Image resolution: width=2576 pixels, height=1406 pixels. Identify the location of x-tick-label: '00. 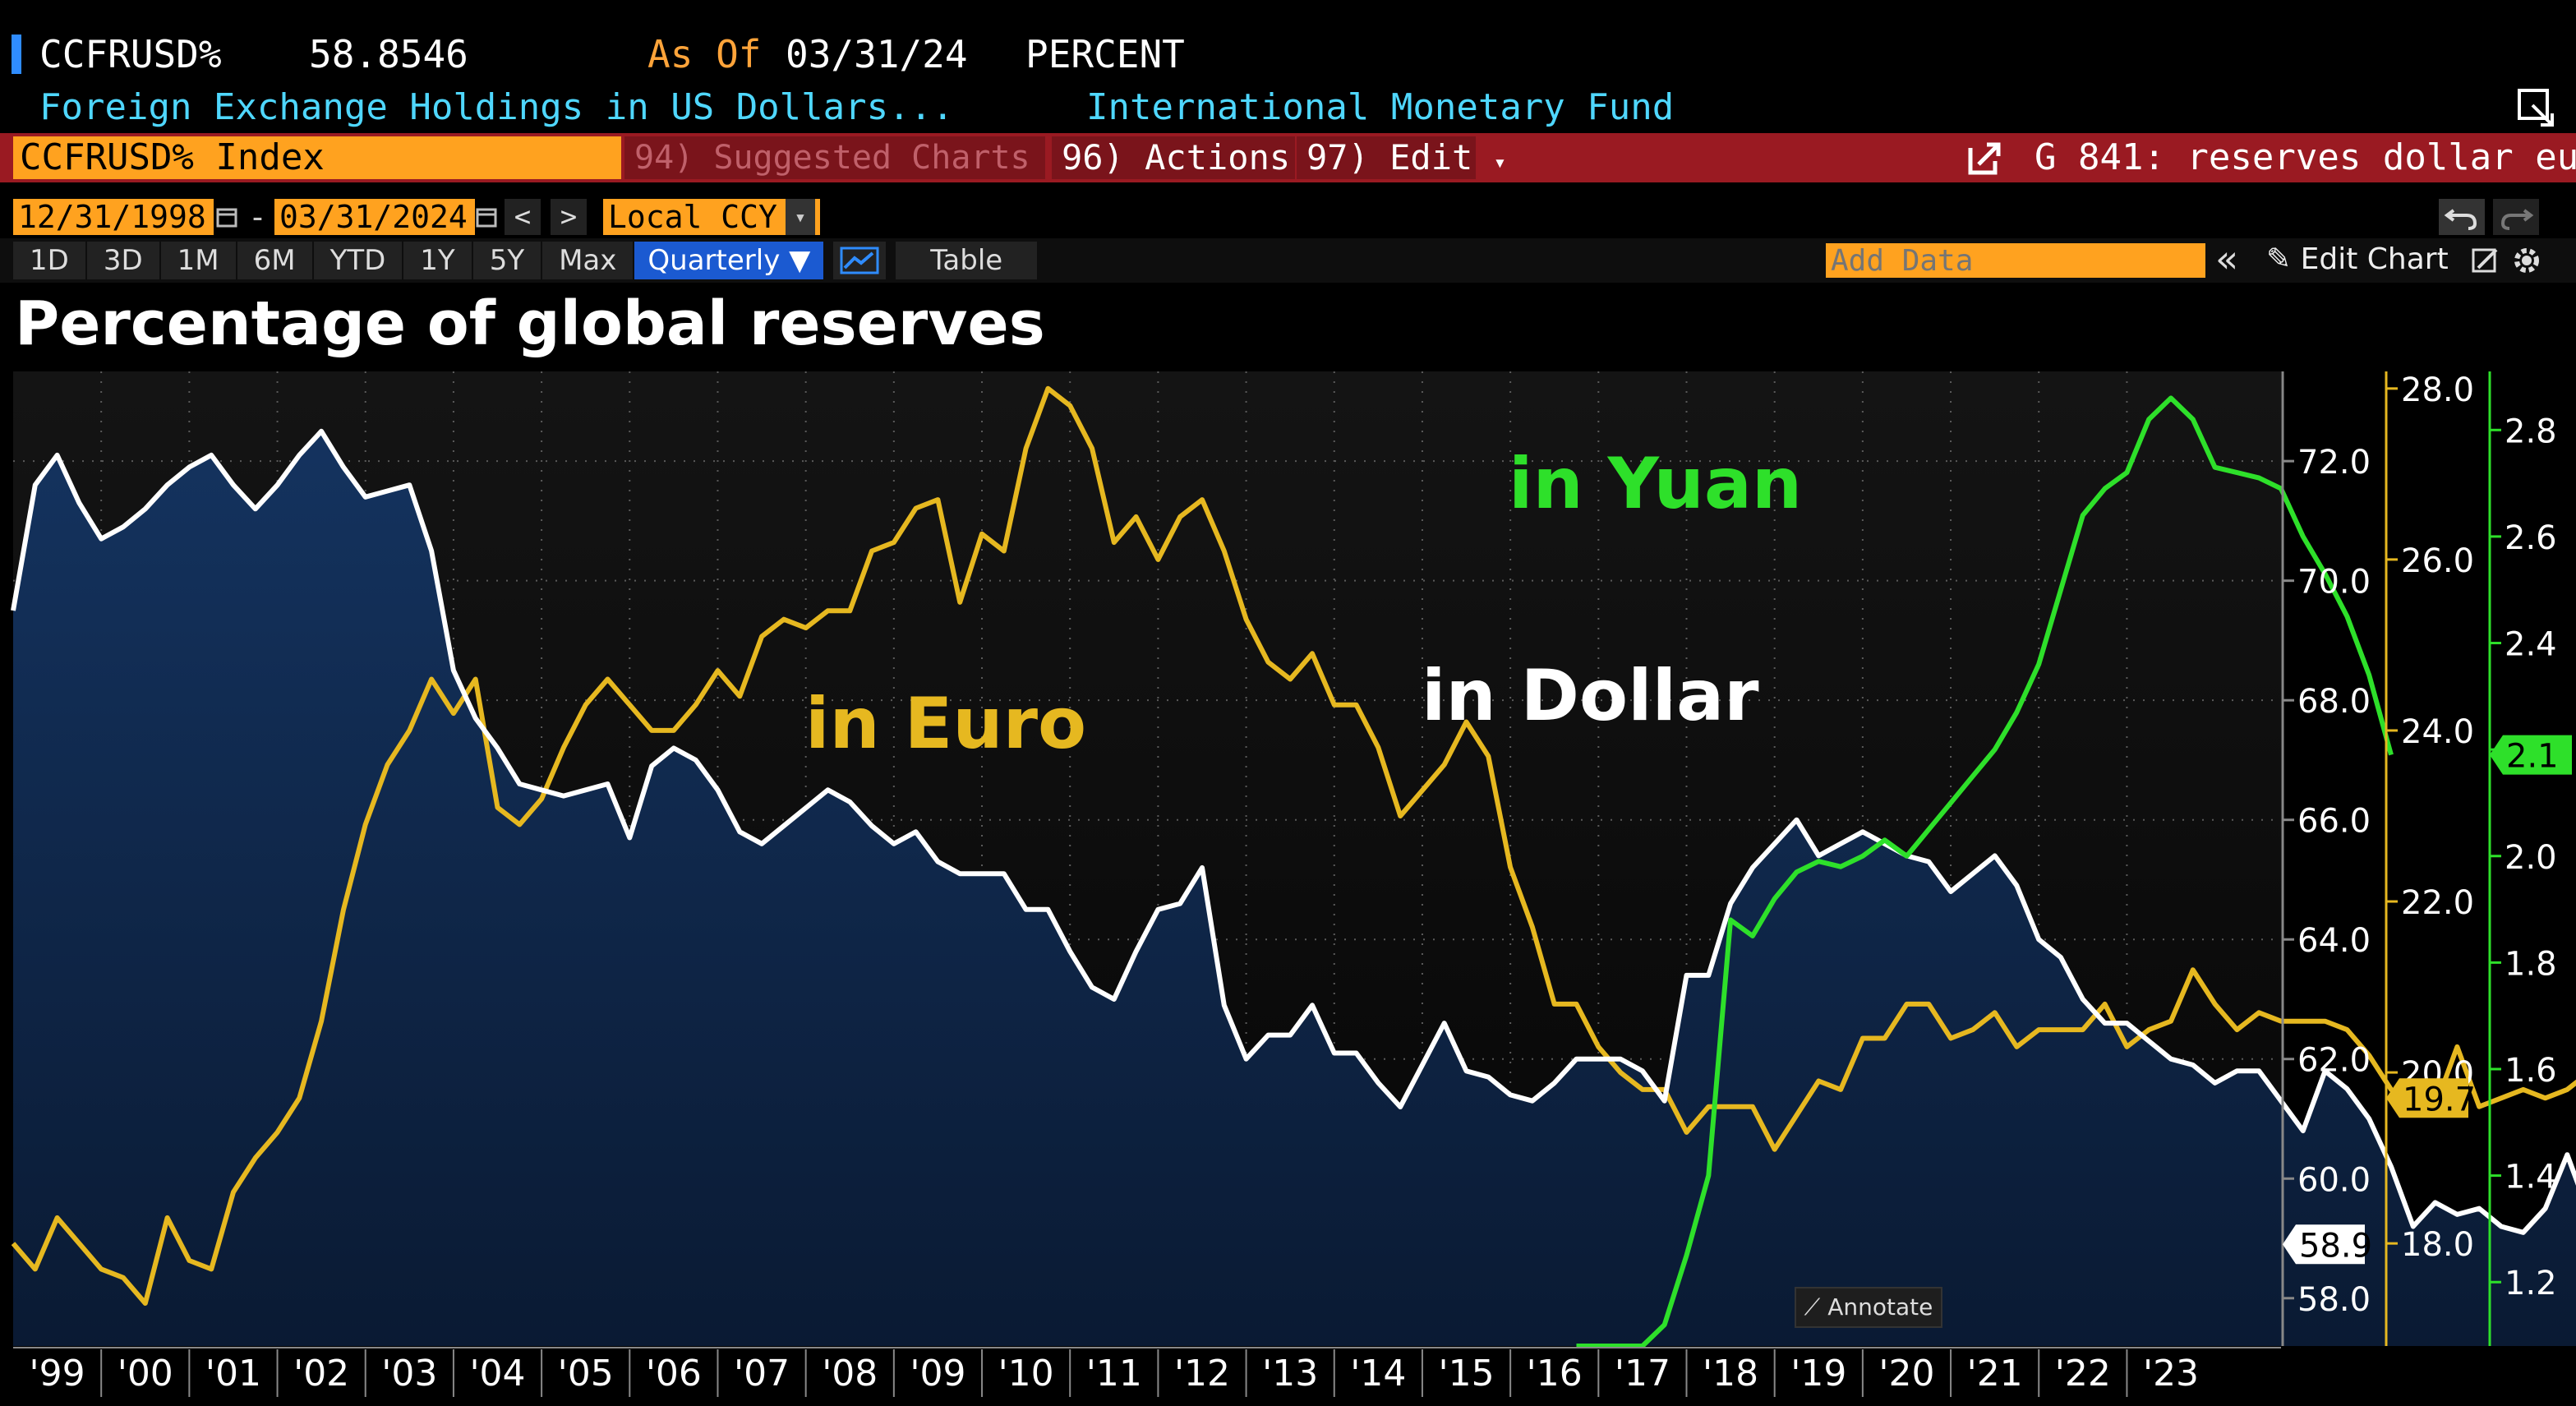
(145, 1373).